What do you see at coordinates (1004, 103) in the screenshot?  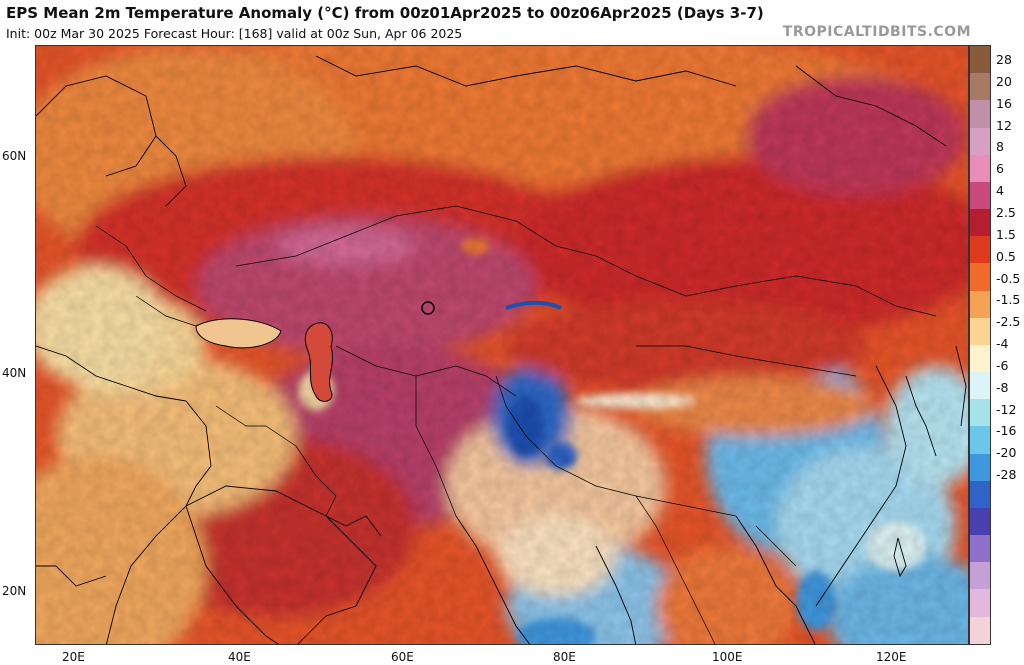 I see `colorbar-tick-label: 16` at bounding box center [1004, 103].